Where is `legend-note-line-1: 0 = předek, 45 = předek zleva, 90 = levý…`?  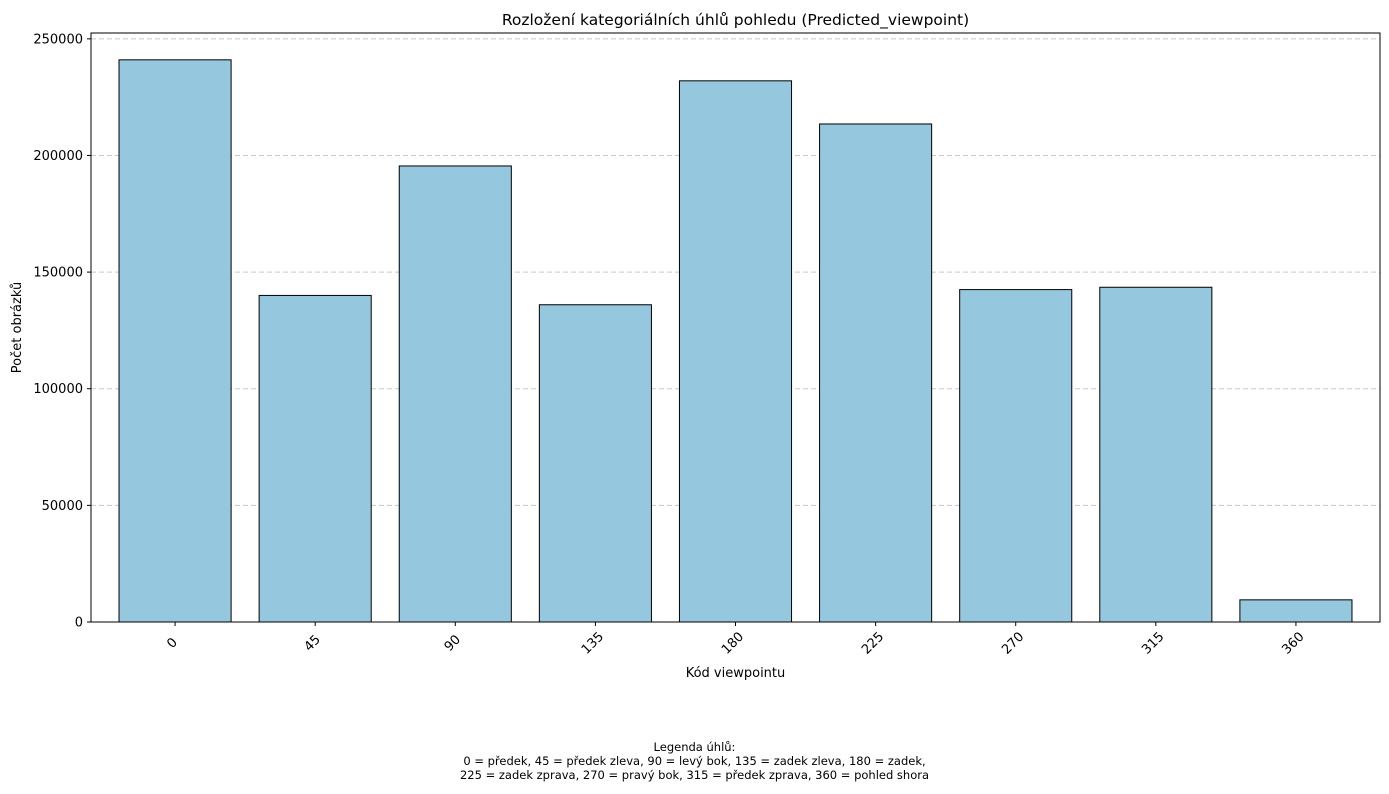
legend-note-line-1: 0 = předek, 45 = předek zleva, 90 = levý… is located at coordinates (694, 761).